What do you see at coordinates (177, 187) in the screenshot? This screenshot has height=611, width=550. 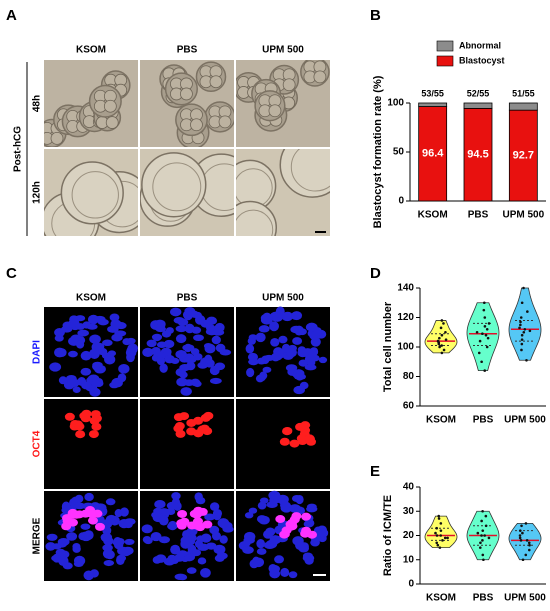 I see `cavity` at bounding box center [177, 187].